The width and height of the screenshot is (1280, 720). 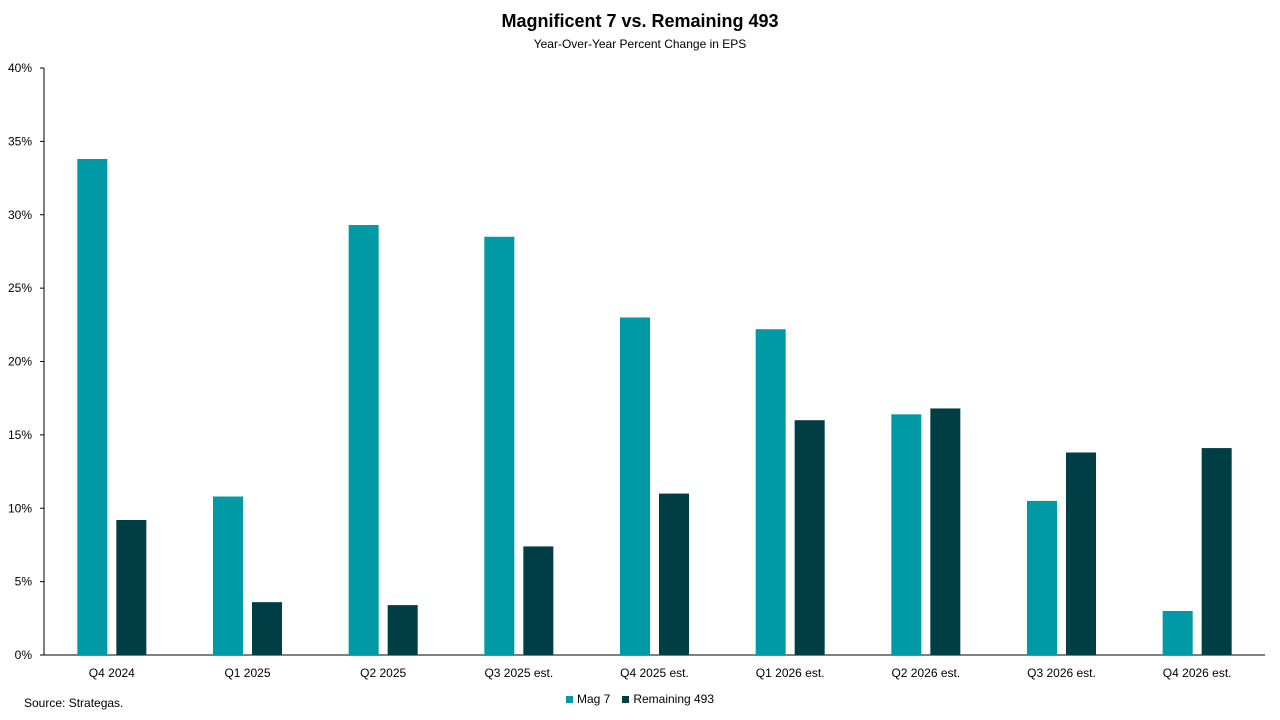 I want to click on y-tick-label: 30%, so click(x=20, y=215).